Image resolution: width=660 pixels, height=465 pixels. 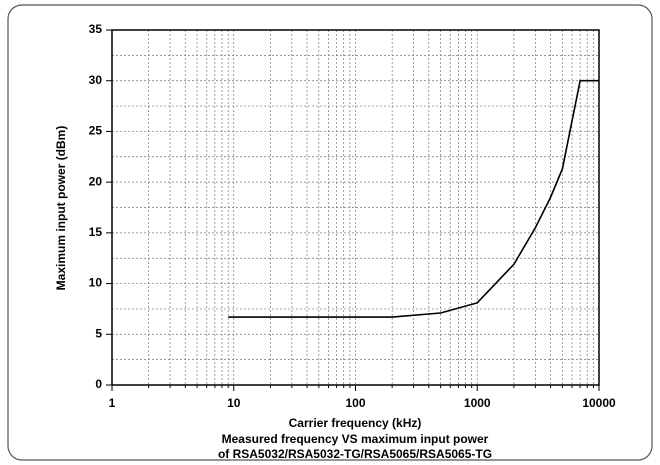 What do you see at coordinates (98, 384) in the screenshot?
I see `y-tick-label: 0` at bounding box center [98, 384].